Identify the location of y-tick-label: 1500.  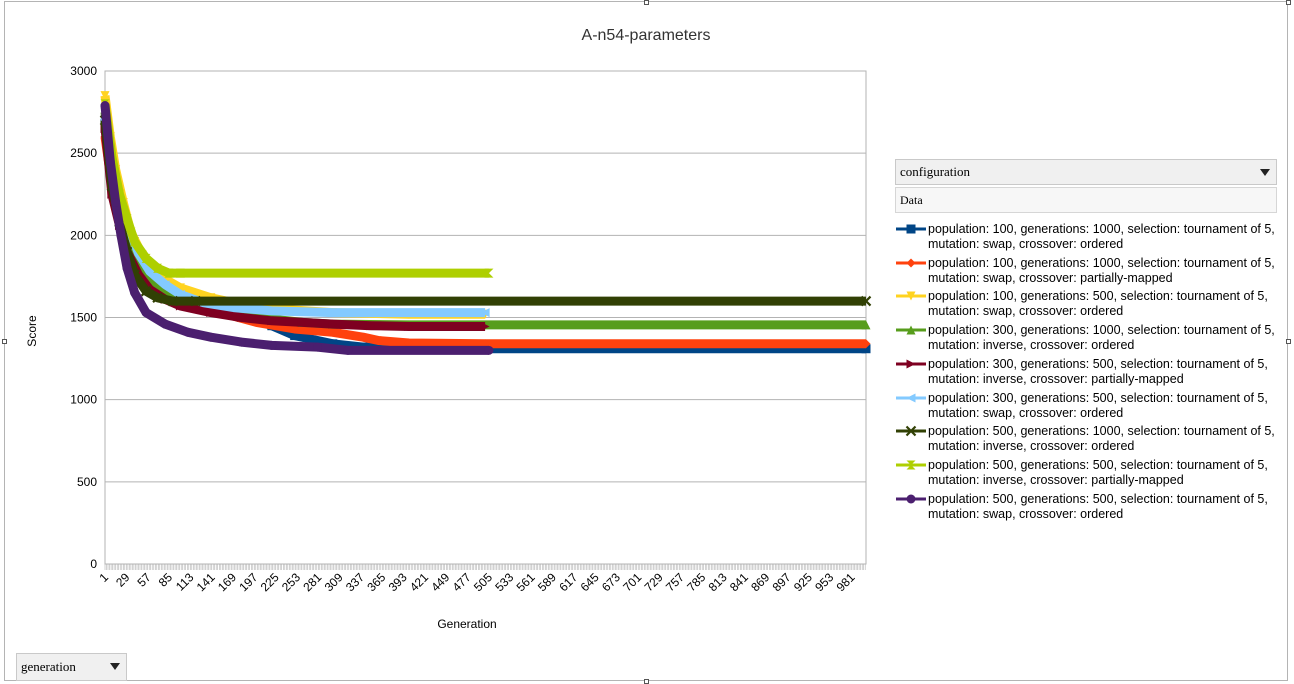
(83, 318).